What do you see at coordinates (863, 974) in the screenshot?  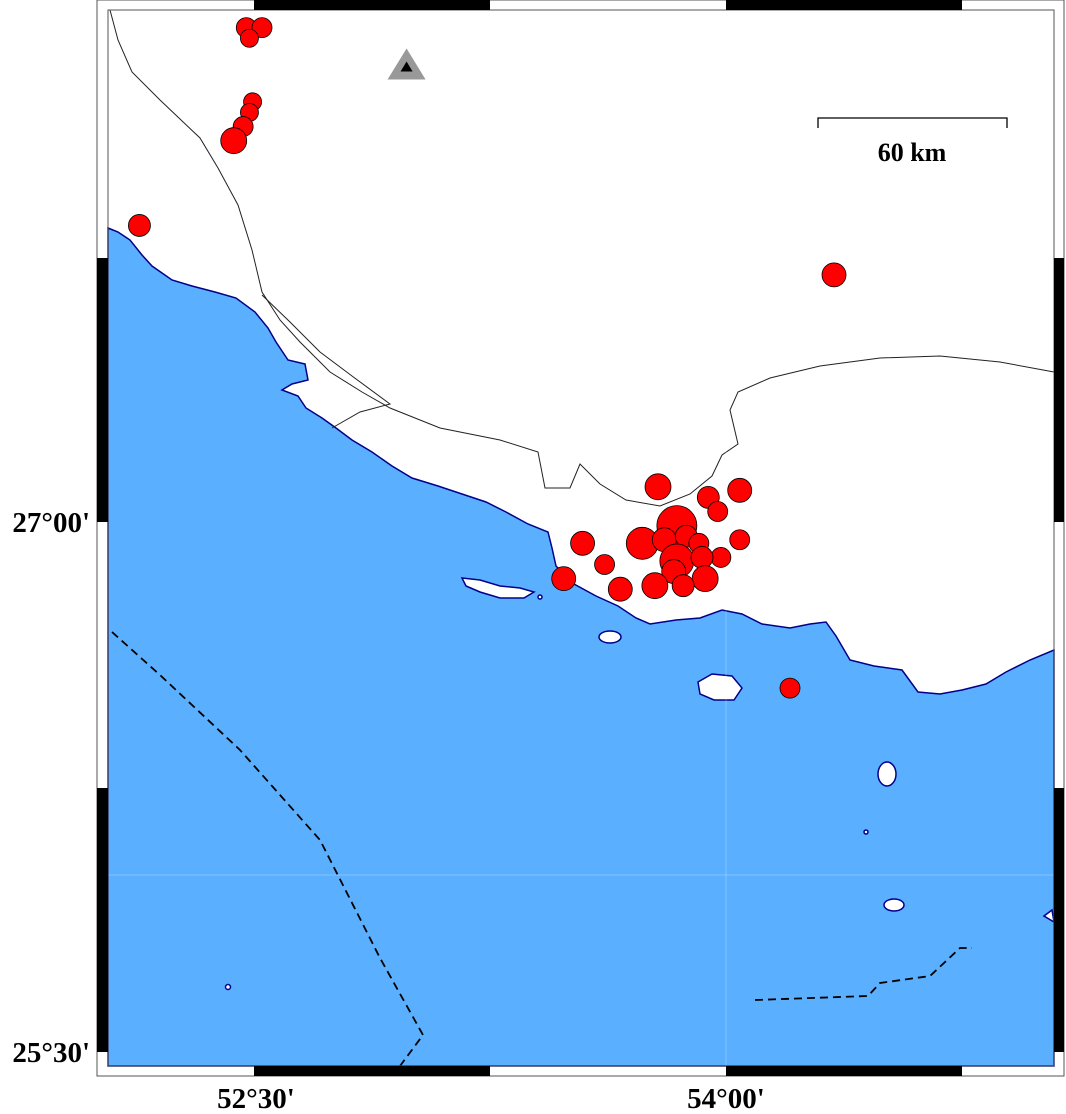 I see `maritime-boundary` at bounding box center [863, 974].